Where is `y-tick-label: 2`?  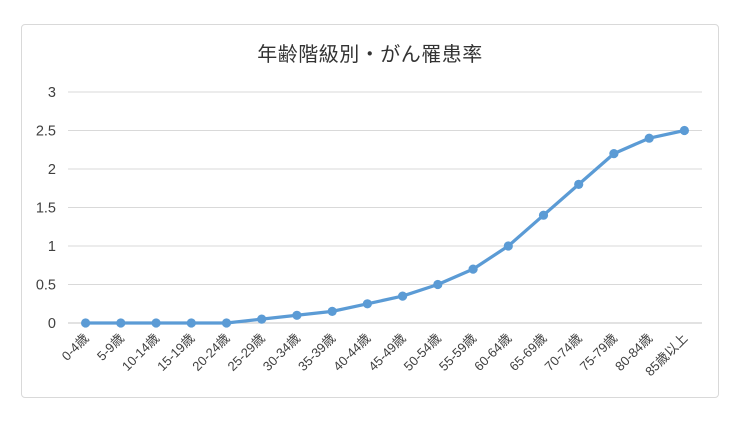
y-tick-label: 2 is located at coordinates (52, 170).